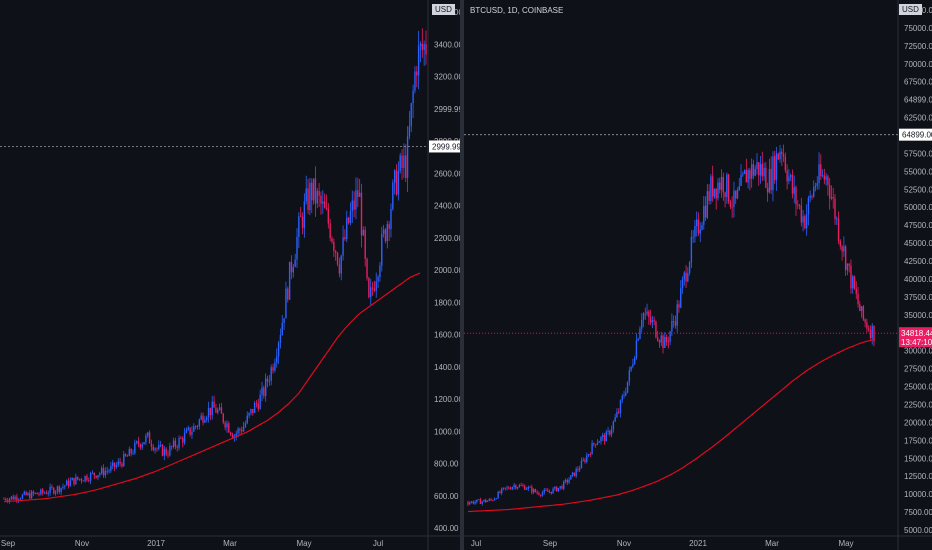 The image size is (932, 550). I want to click on pane-divider, so click(462, 275).